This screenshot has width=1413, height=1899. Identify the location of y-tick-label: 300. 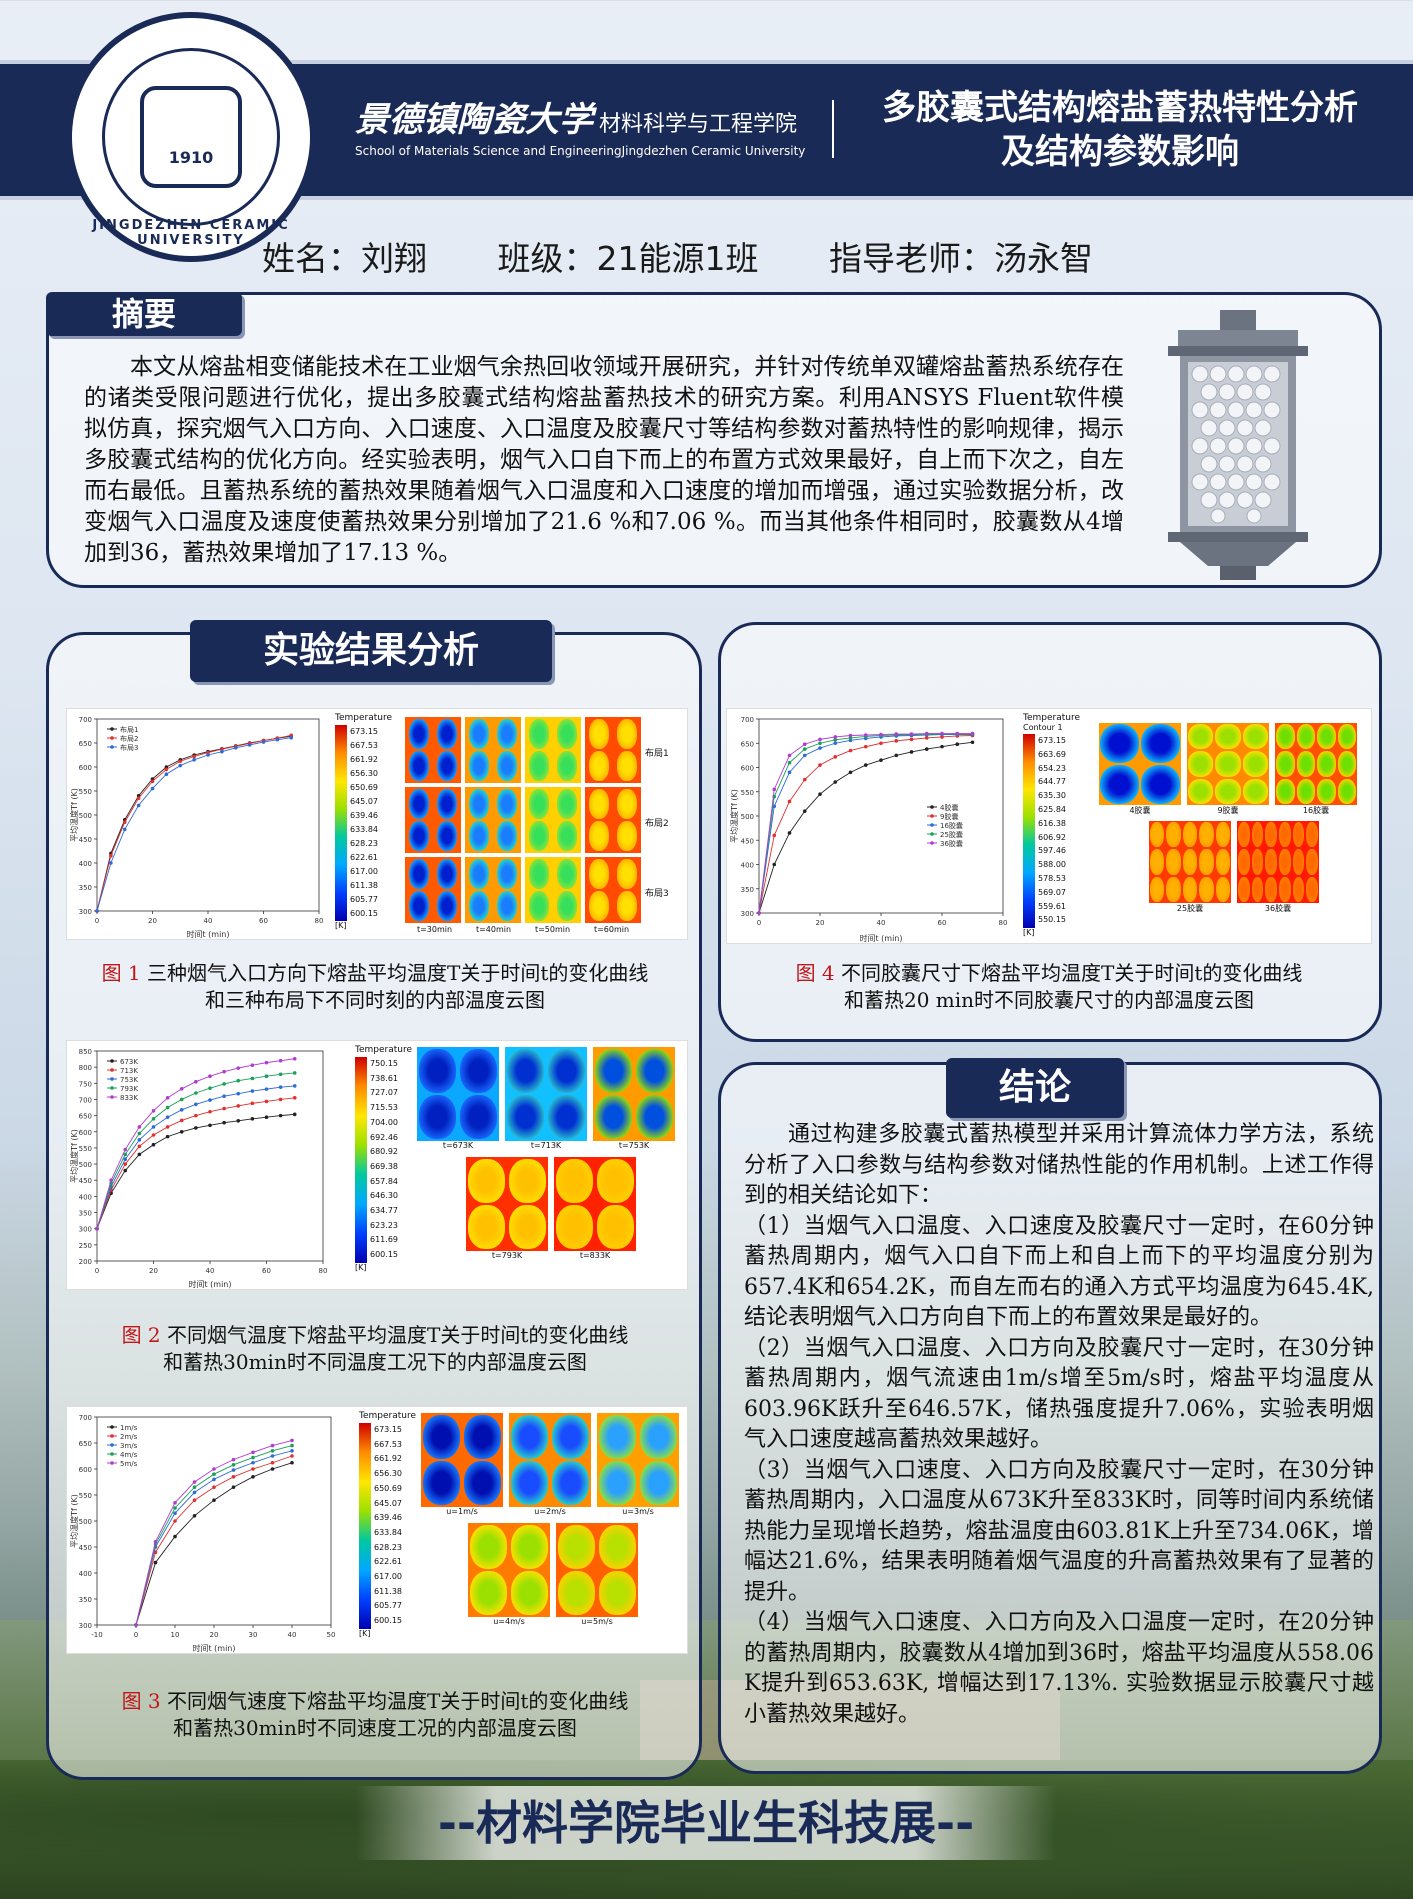
(85, 912).